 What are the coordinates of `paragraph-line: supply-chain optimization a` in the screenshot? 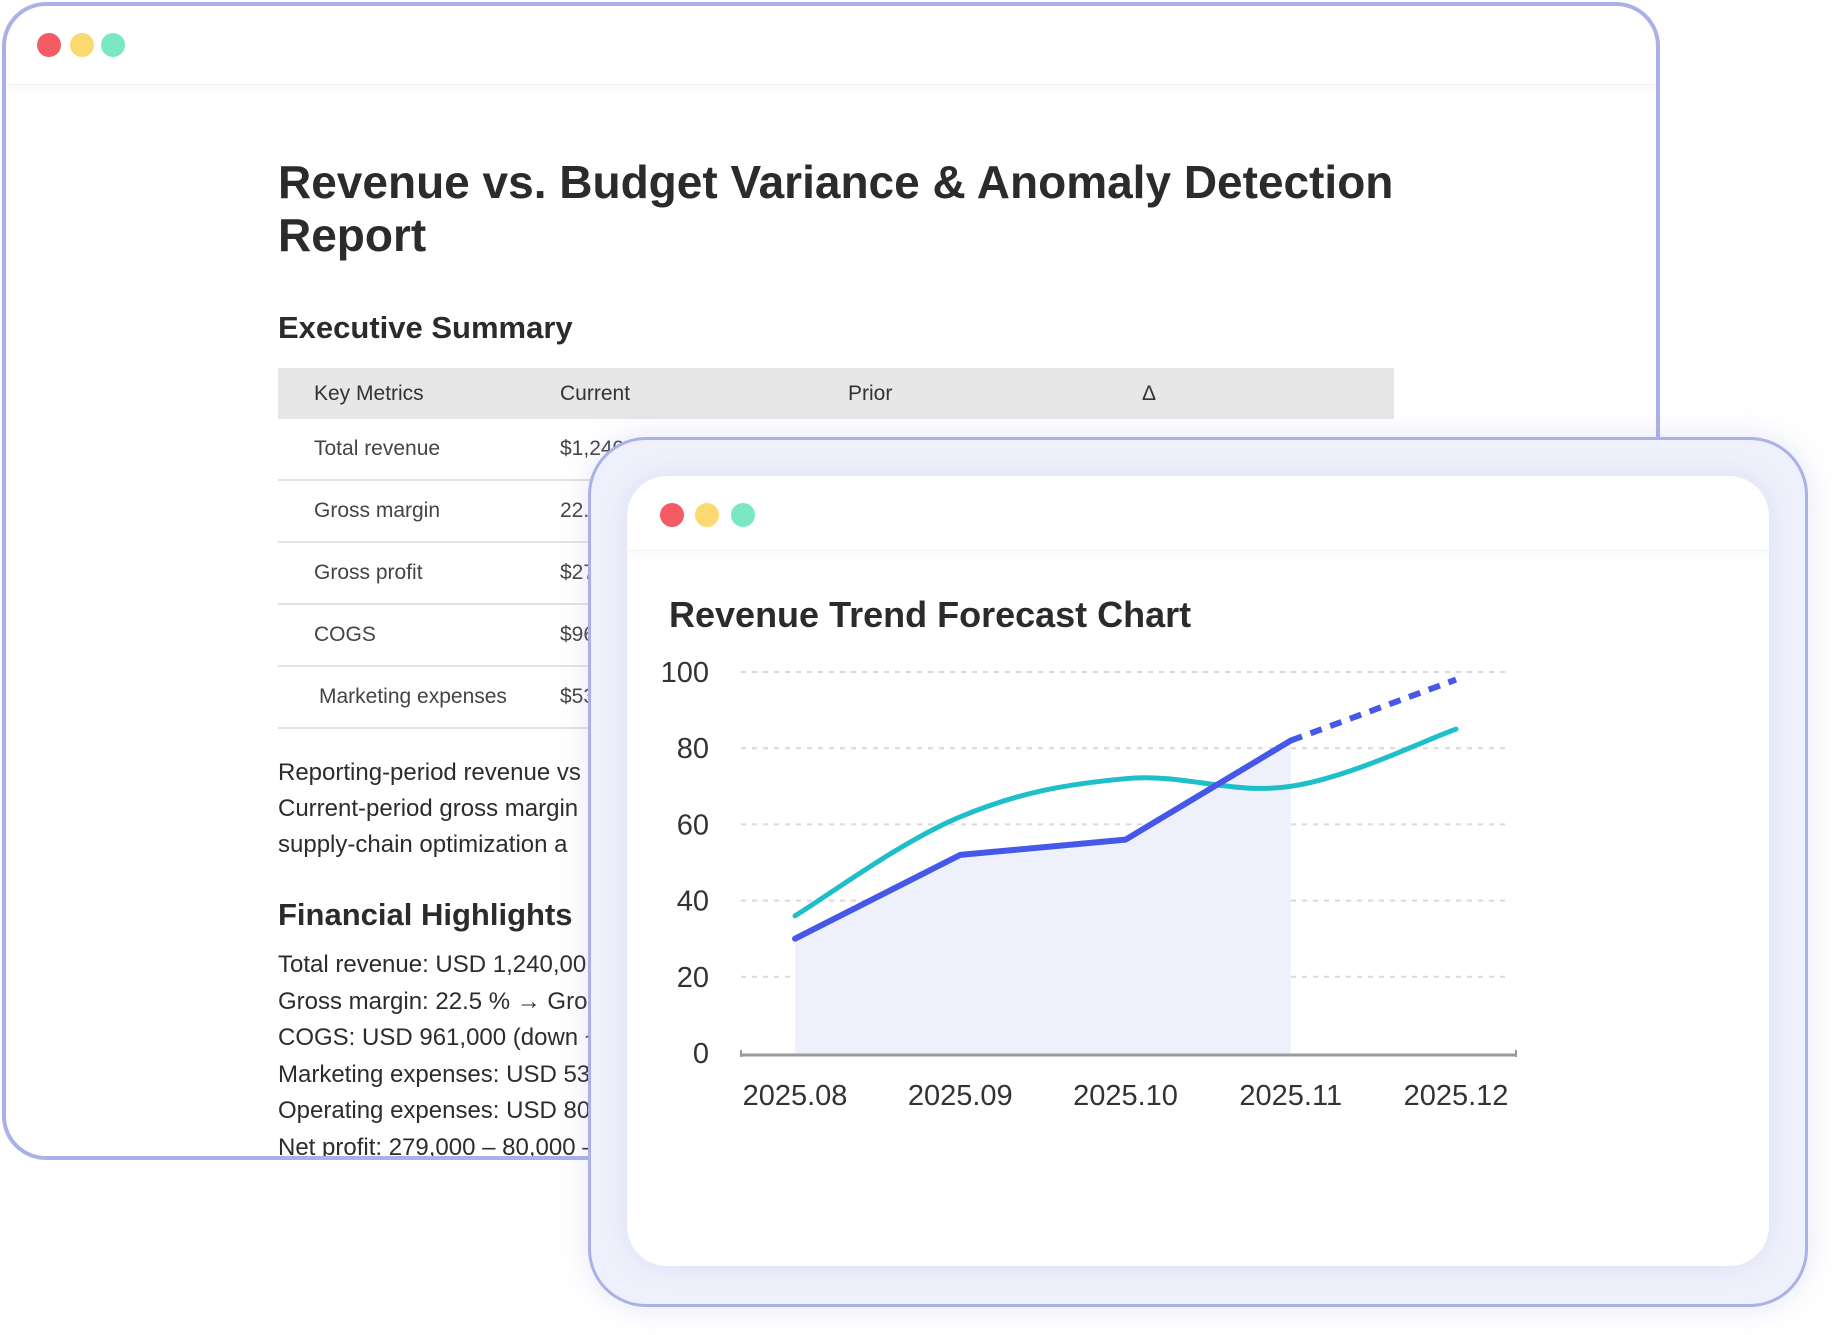 It's located at (423, 844).